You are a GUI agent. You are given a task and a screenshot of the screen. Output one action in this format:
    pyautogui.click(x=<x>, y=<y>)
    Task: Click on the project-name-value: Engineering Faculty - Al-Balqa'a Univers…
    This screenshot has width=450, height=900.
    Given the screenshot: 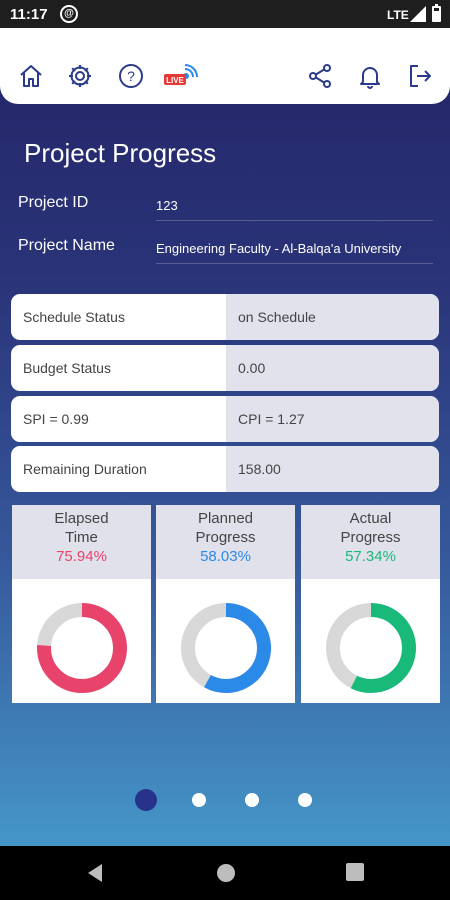 What is the action you would take?
    pyautogui.click(x=294, y=249)
    